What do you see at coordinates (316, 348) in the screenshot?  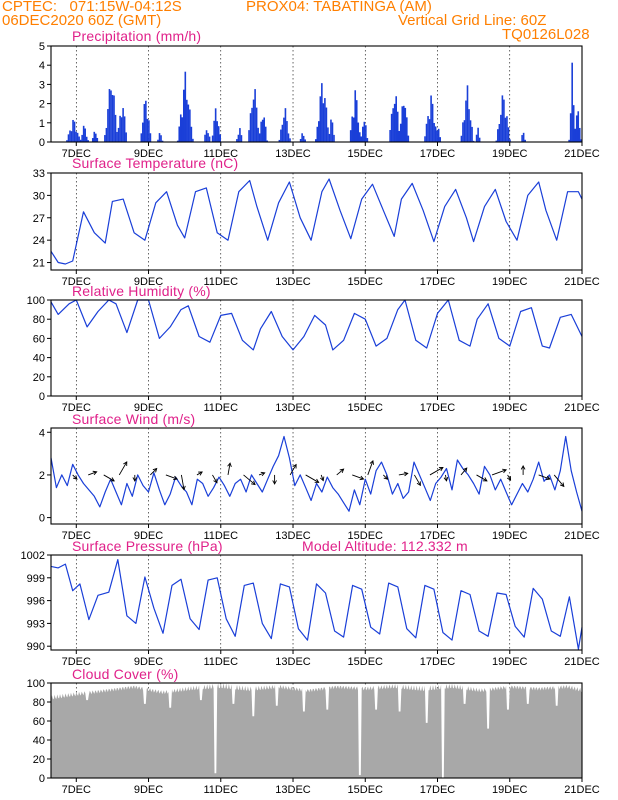 I see `humidity-frame` at bounding box center [316, 348].